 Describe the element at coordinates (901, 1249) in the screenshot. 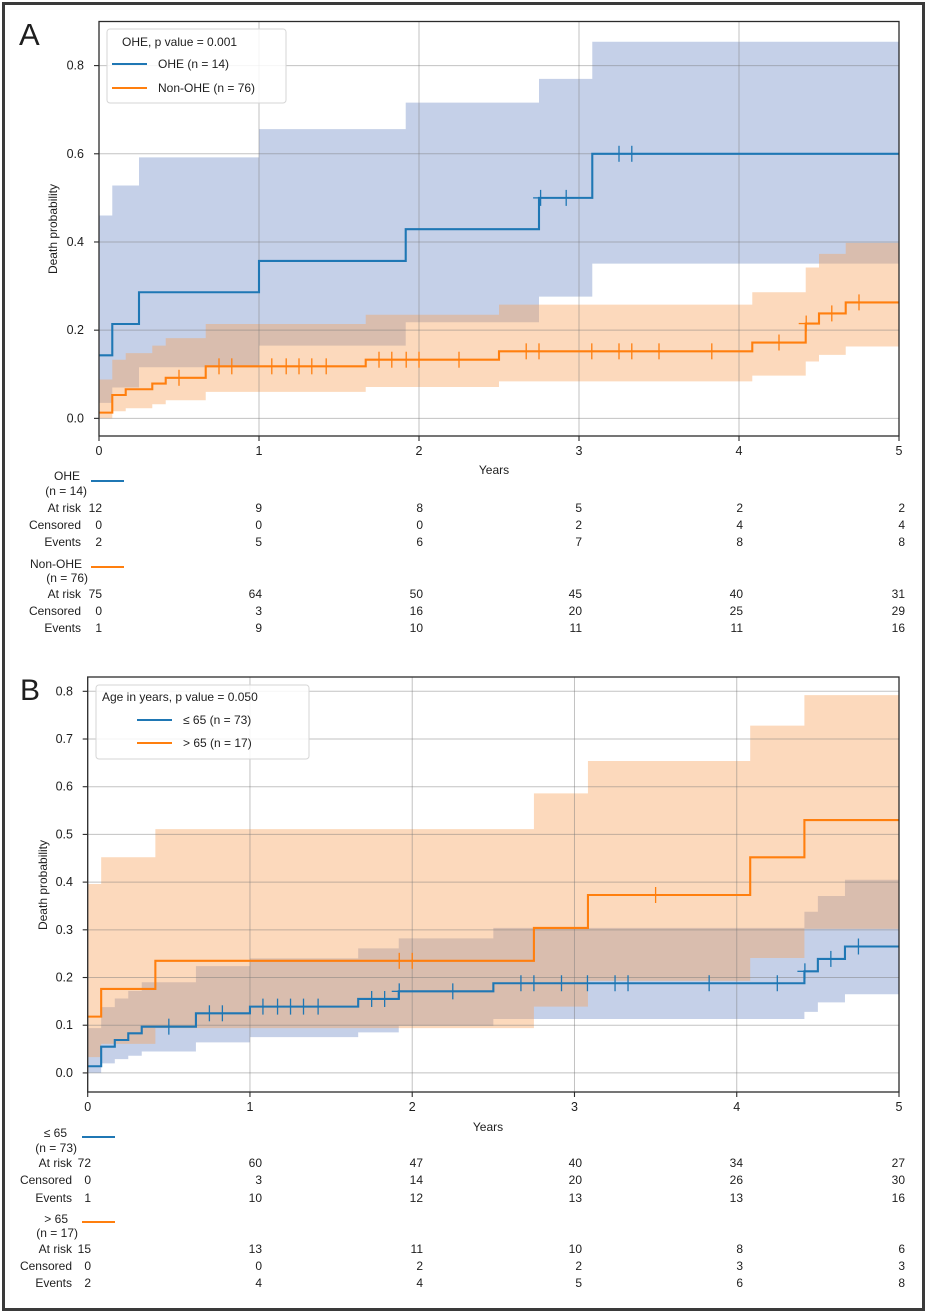

I see `risk-table-cell: 6` at that location.